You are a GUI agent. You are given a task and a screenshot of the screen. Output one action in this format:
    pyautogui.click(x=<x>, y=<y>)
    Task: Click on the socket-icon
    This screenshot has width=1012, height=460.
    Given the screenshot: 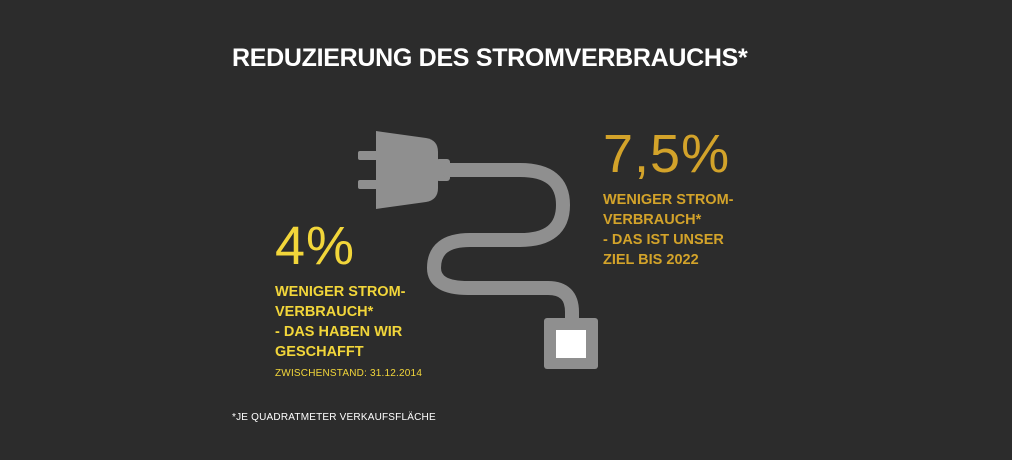 What is the action you would take?
    pyautogui.click(x=571, y=343)
    